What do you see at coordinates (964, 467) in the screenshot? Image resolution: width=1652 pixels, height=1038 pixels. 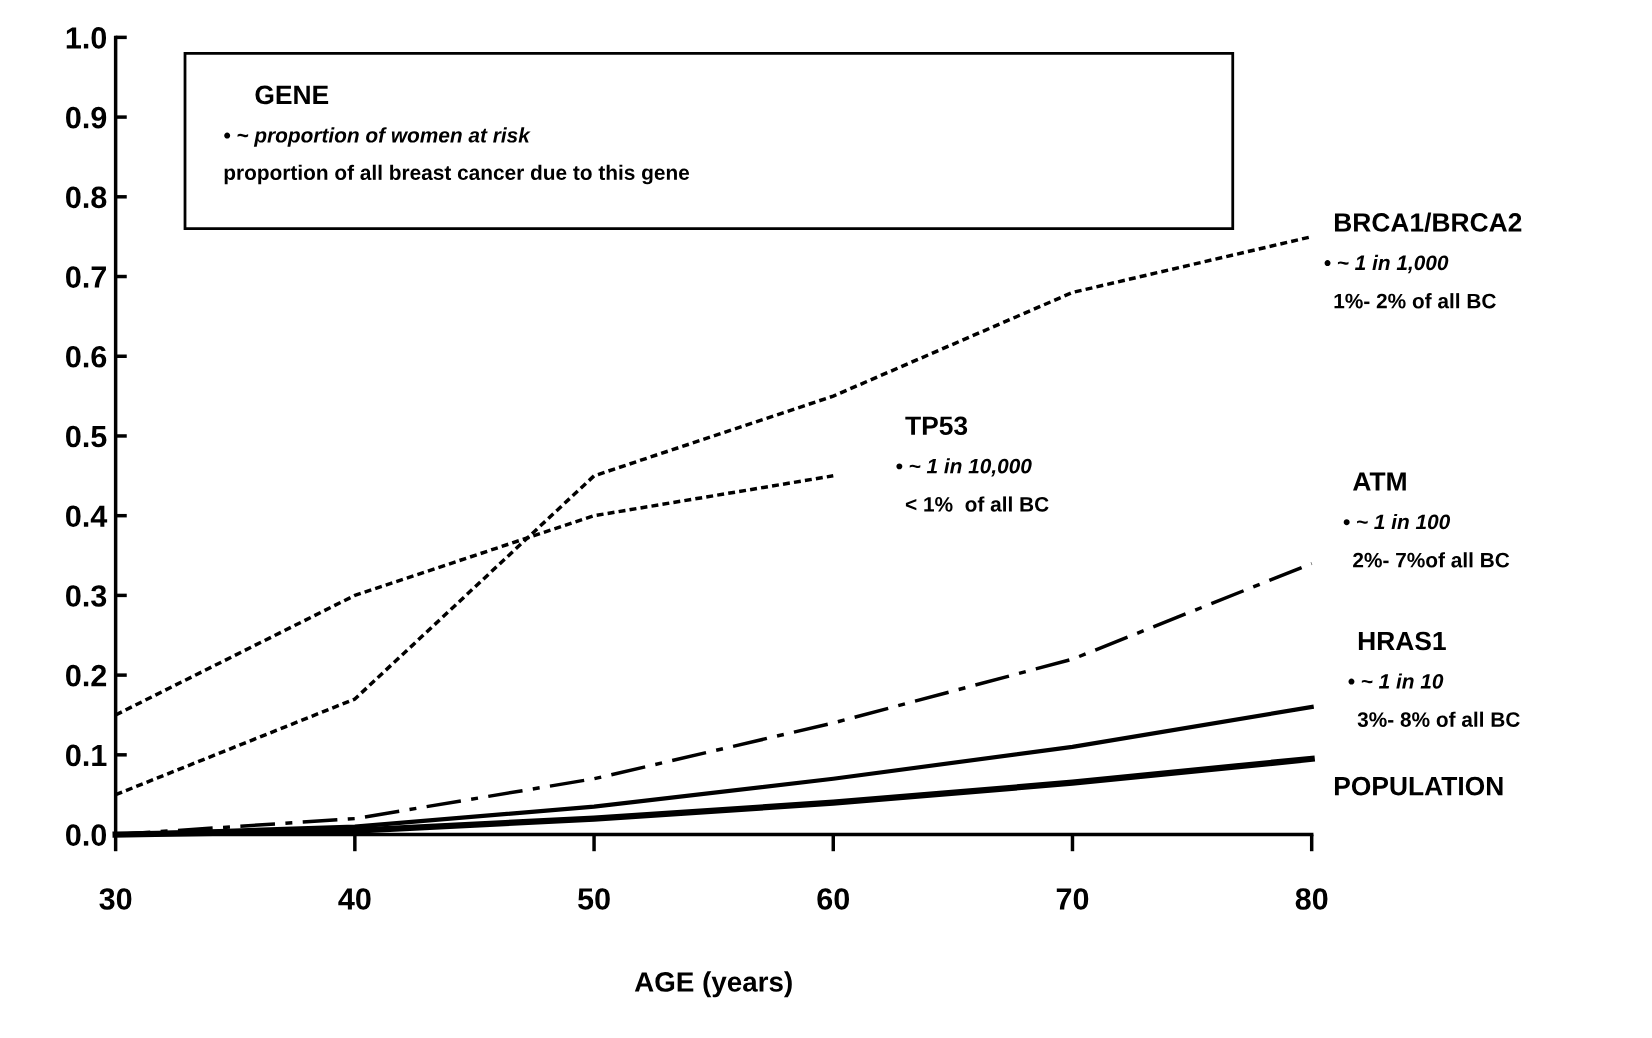 I see `annotation: • ~ 1 in 10,000` at bounding box center [964, 467].